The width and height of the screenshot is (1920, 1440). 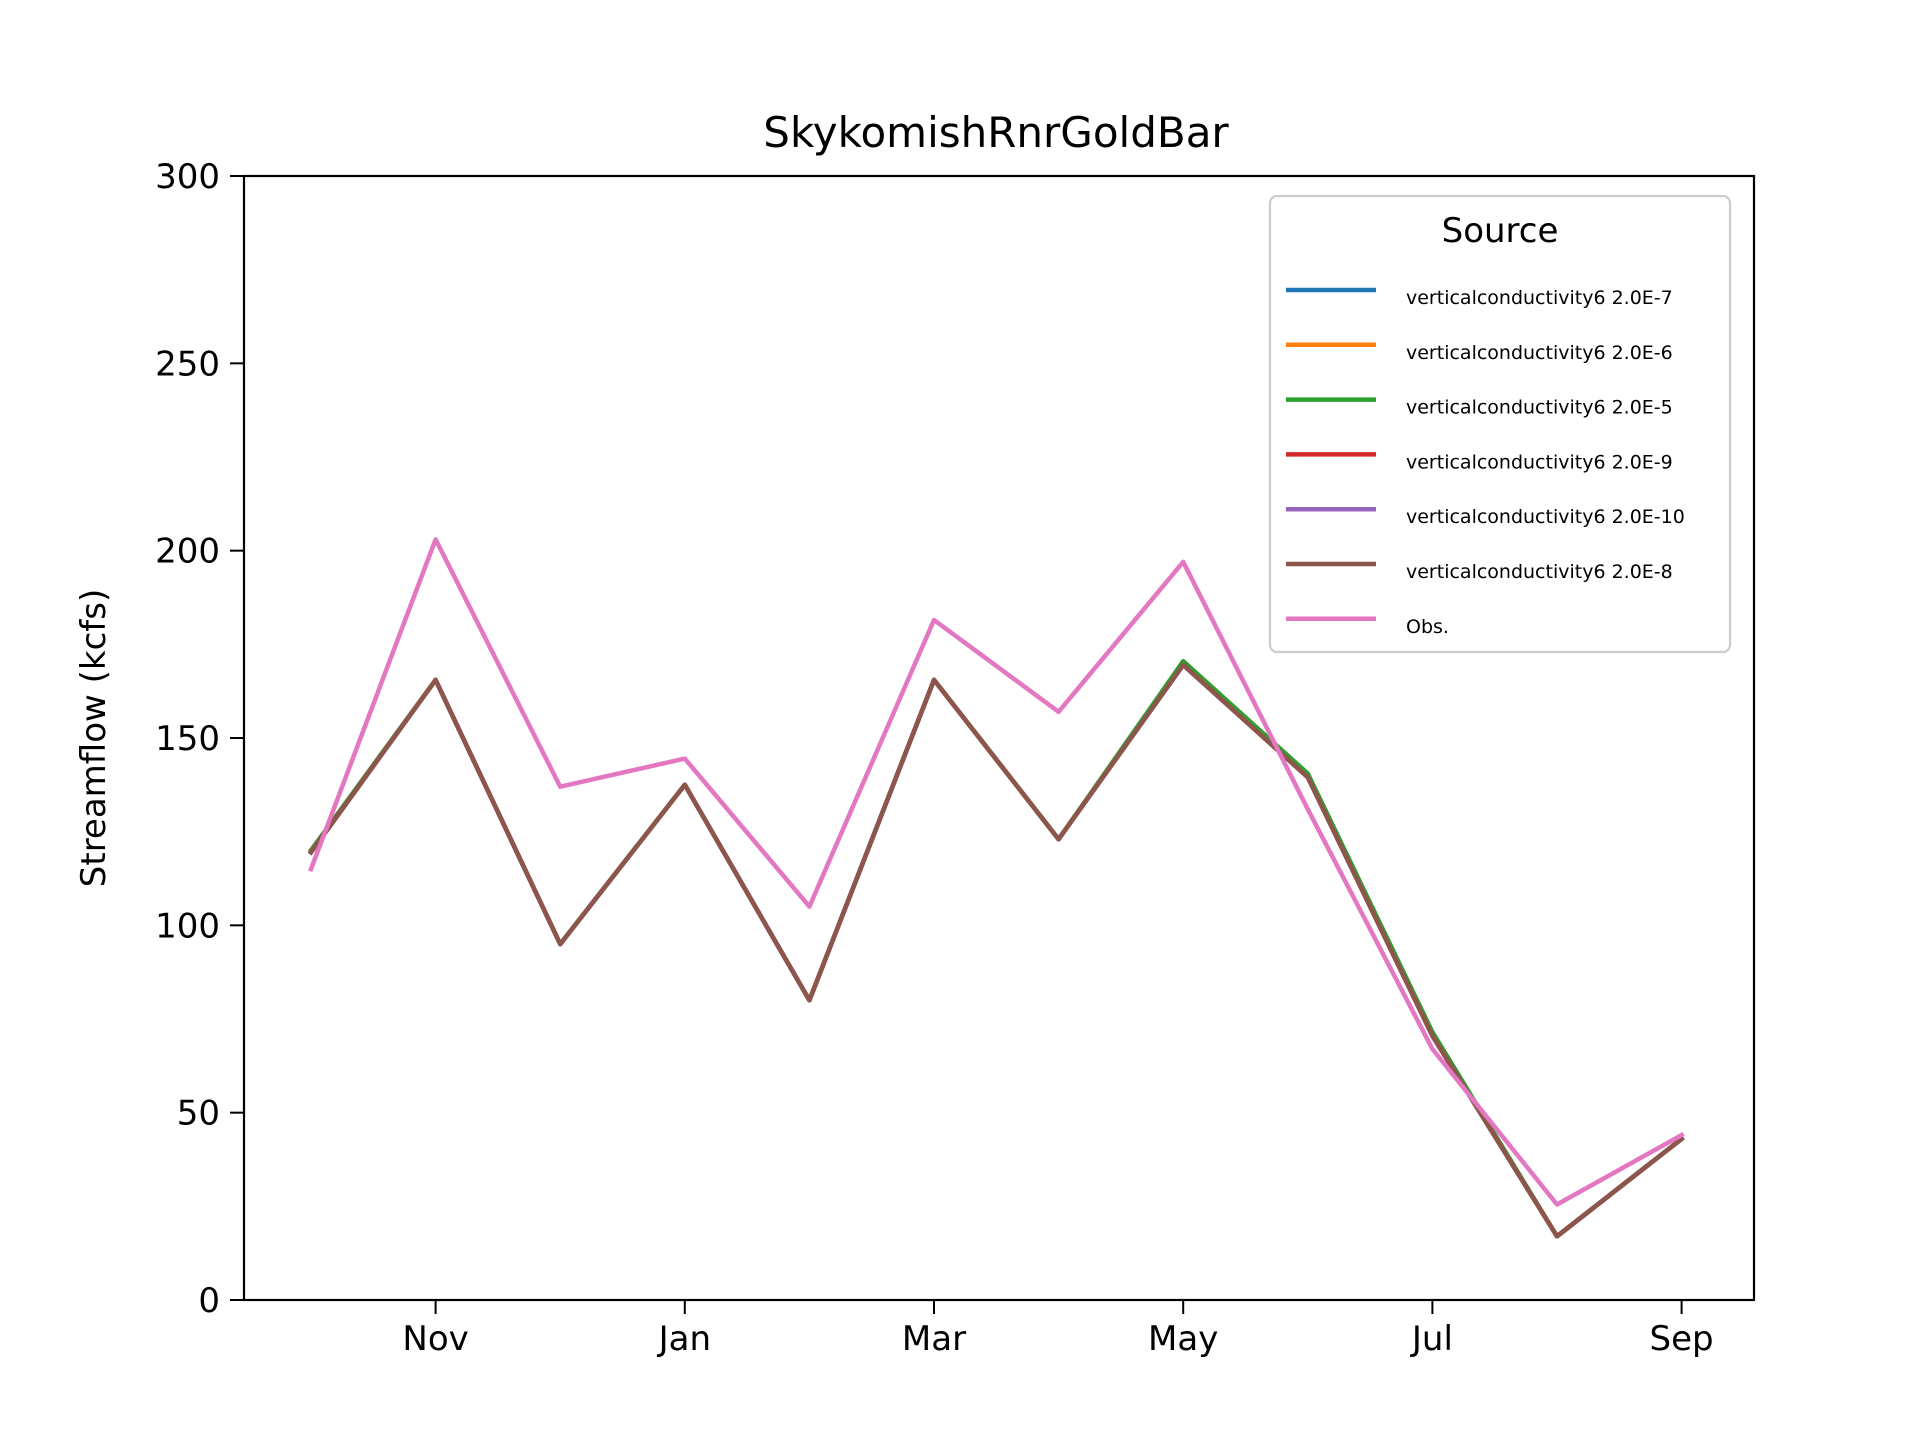 I want to click on legend-label-6: Obs., so click(x=1427, y=627).